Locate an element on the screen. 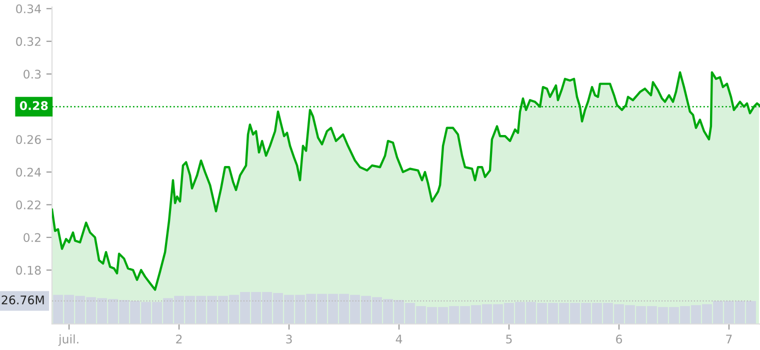  y-tick-label: 0.18 is located at coordinates (28, 270).